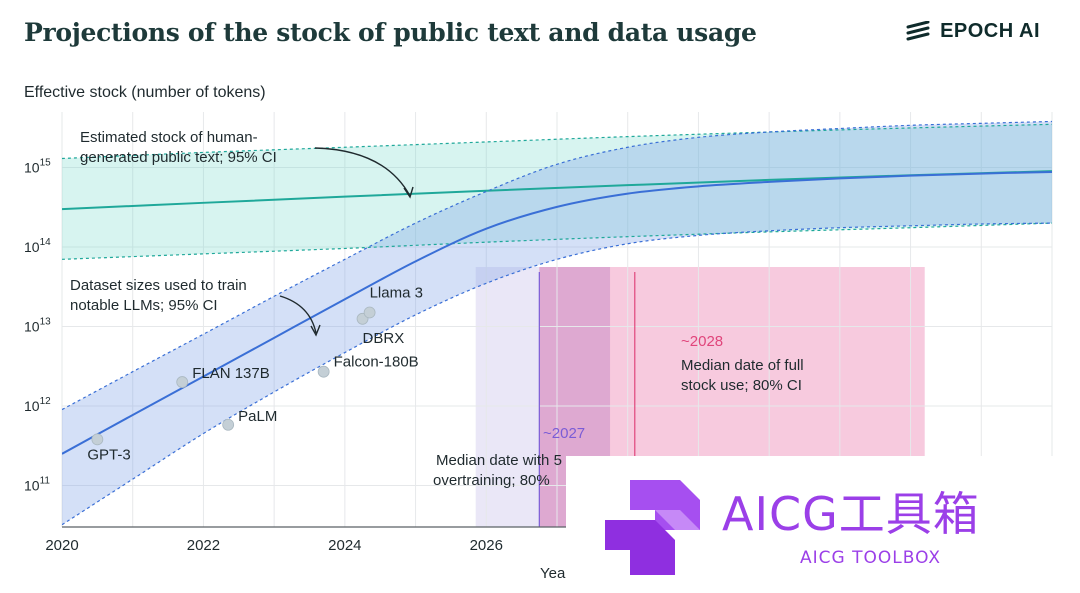 The image size is (1080, 593). Describe the element at coordinates (344, 545) in the screenshot. I see `x-tick-label: 2024` at that location.